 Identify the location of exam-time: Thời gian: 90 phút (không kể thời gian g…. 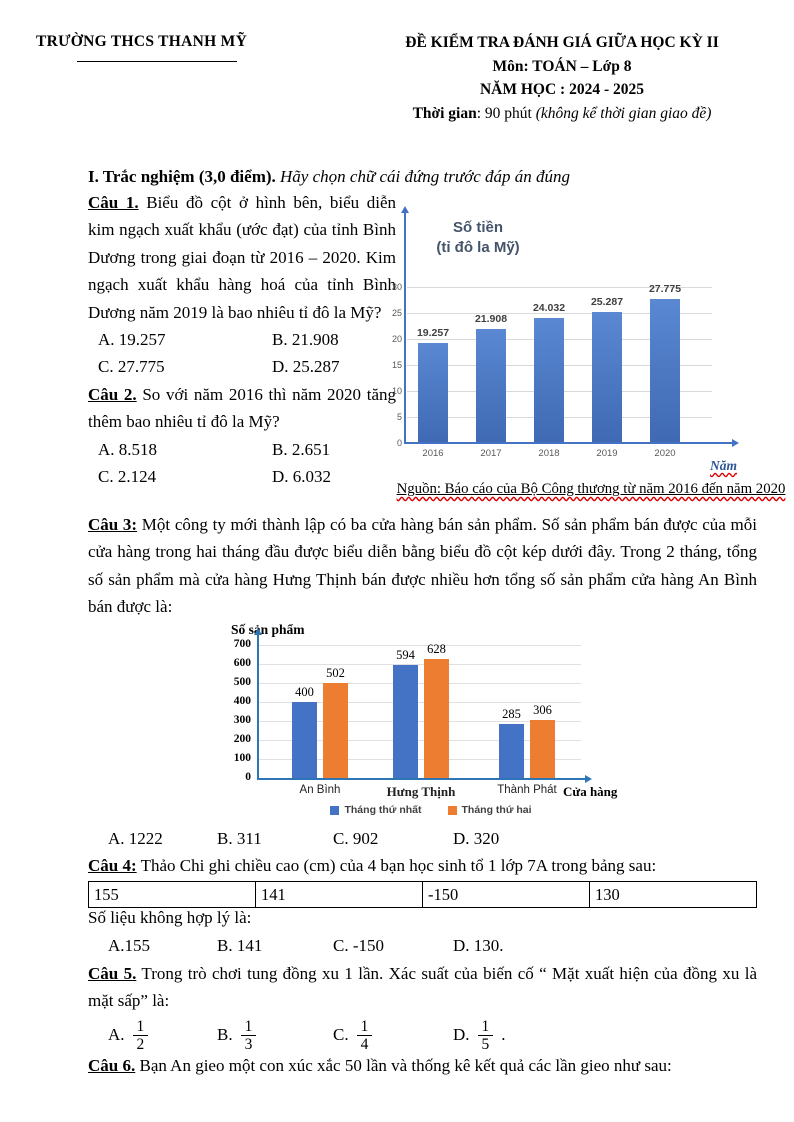
(562, 113).